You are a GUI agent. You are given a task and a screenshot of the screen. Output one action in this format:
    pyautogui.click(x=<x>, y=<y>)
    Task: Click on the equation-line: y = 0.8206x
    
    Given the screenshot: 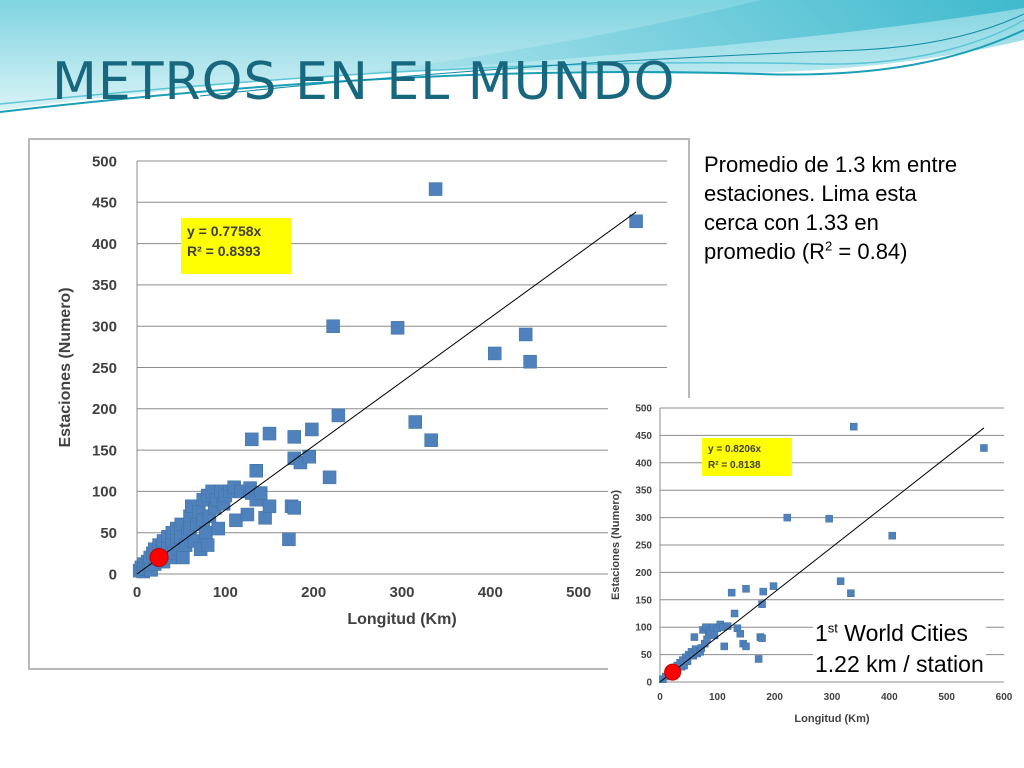 What is the action you would take?
    pyautogui.click(x=735, y=449)
    